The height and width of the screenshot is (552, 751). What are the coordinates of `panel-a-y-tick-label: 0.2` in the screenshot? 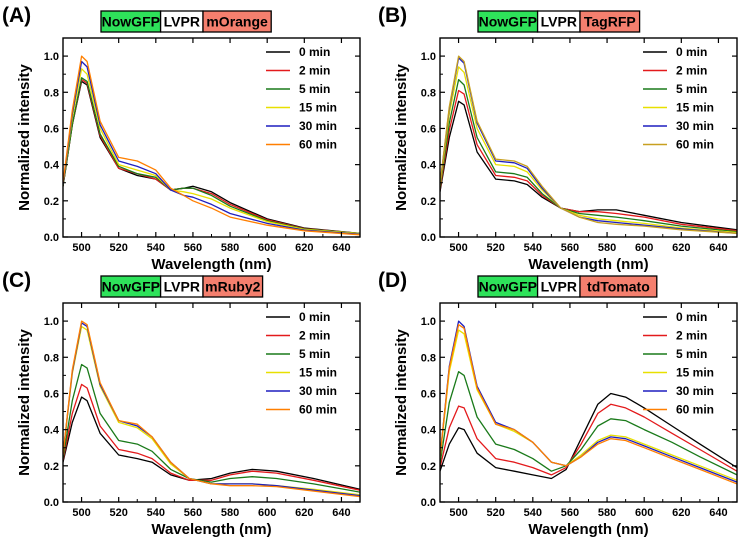 It's located at (51, 202).